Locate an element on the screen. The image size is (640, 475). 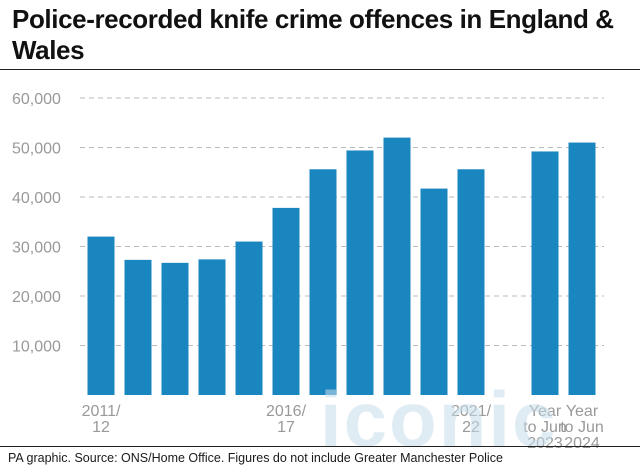
x-tick-label: 2021/22 is located at coordinates (471, 419).